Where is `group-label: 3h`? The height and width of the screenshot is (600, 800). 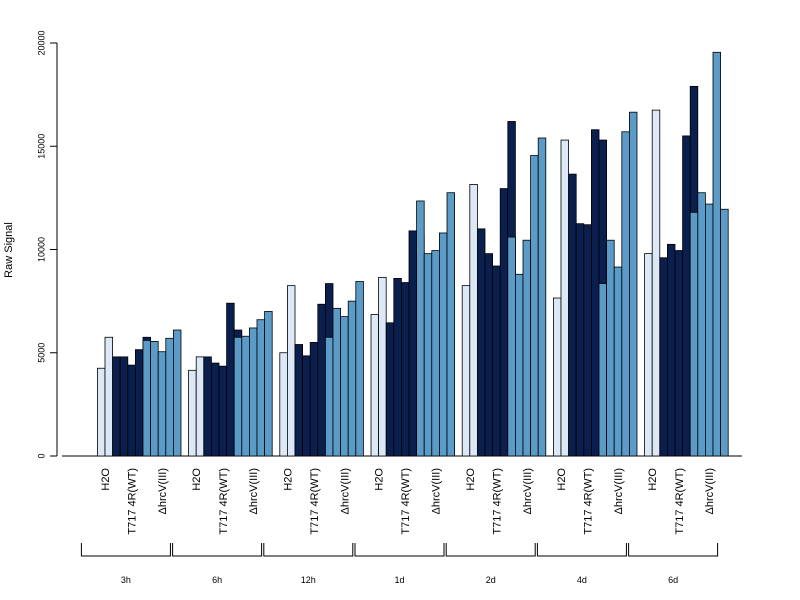
group-label: 3h is located at coordinates (126, 580).